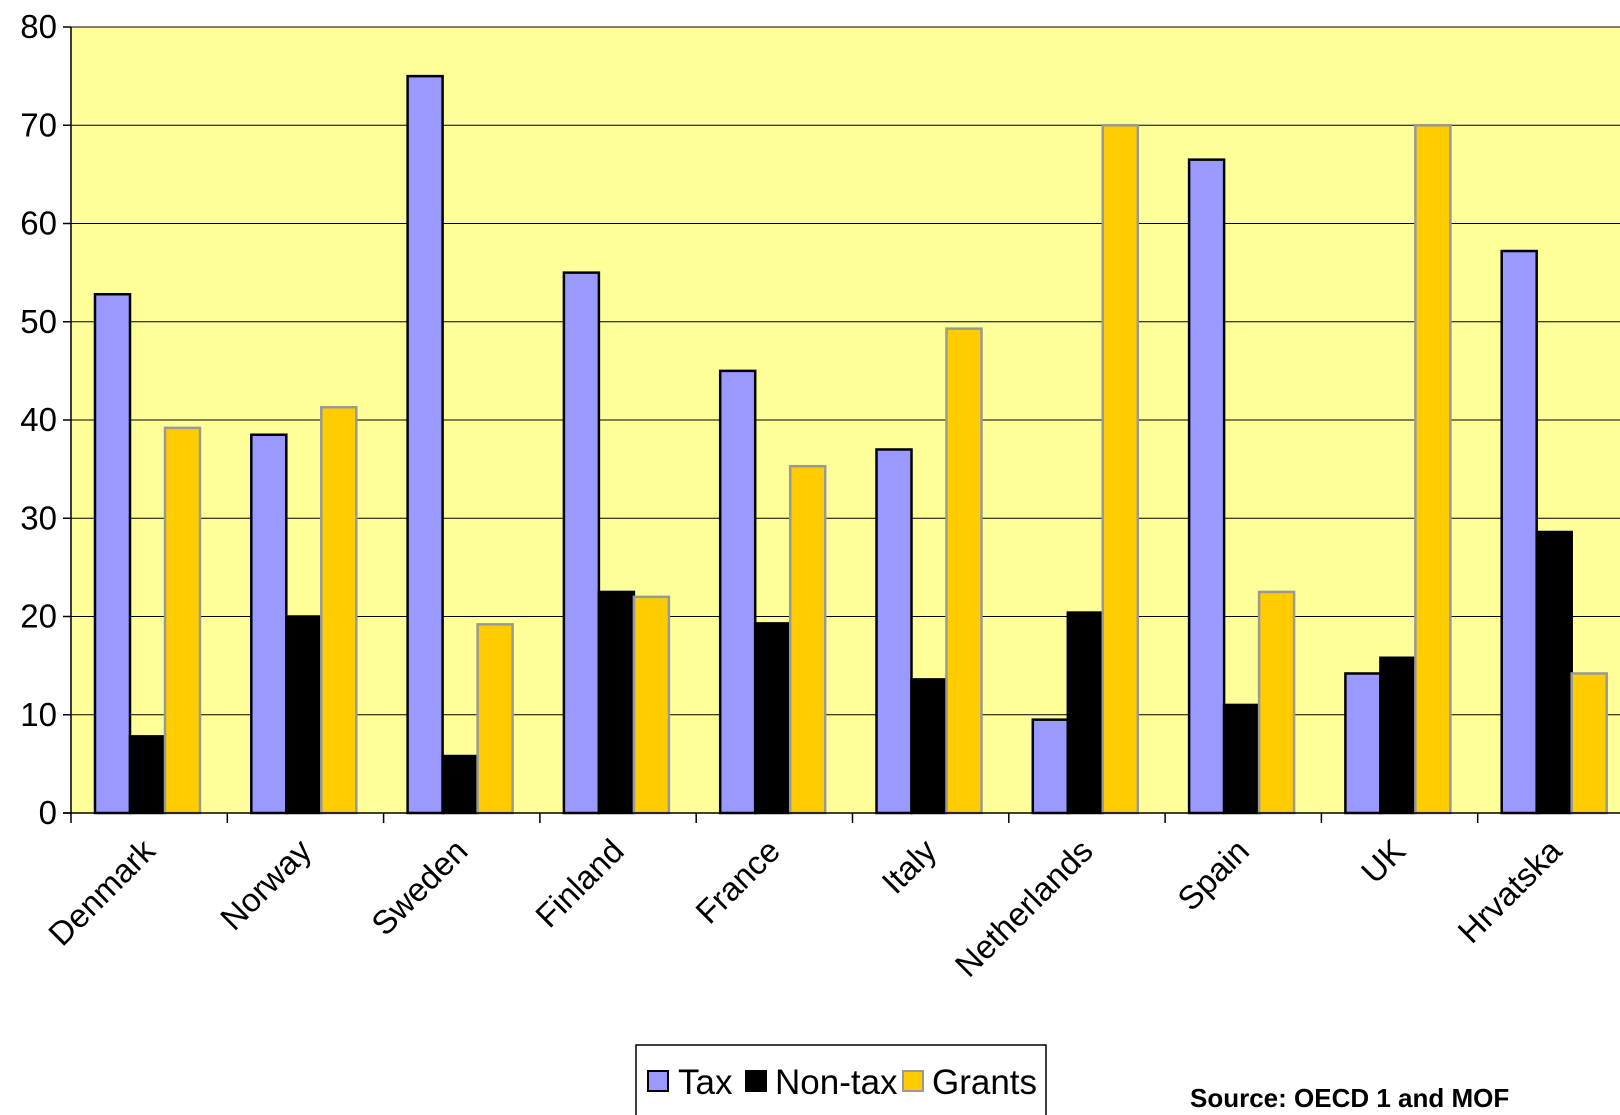 The height and width of the screenshot is (1115, 1620). What do you see at coordinates (419, 887) in the screenshot?
I see `x-tick-label-sweden: Sweden` at bounding box center [419, 887].